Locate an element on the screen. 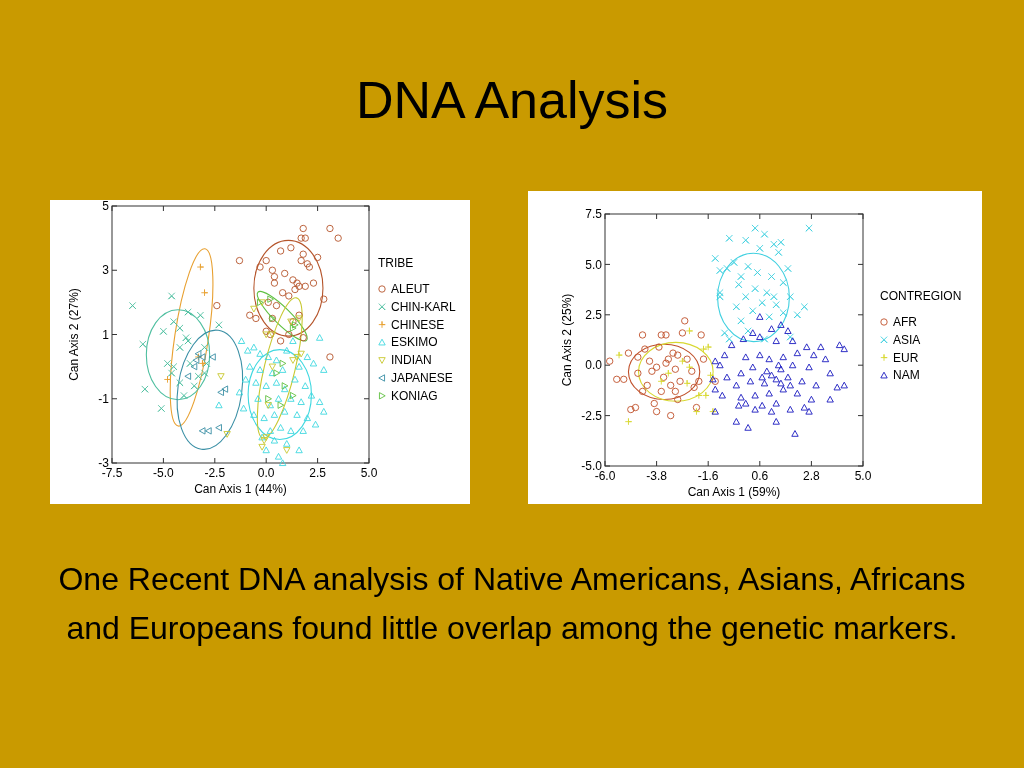  x-tick-label: -3.8 is located at coordinates (657, 476).